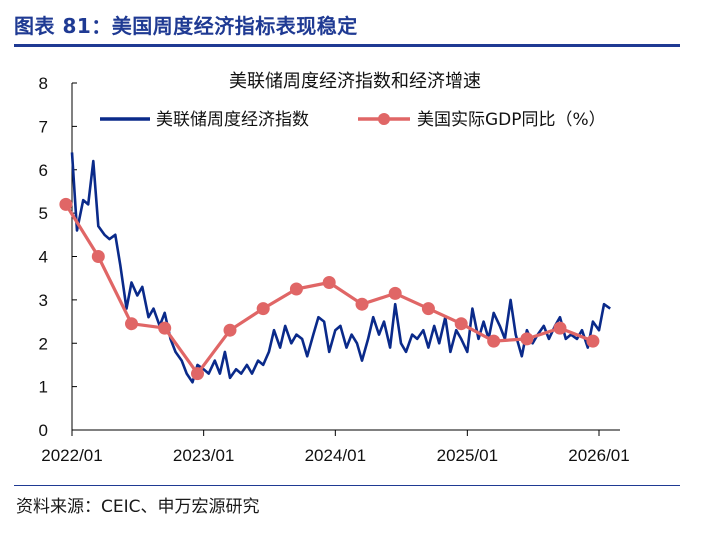 The width and height of the screenshot is (701, 536). What do you see at coordinates (43, 83) in the screenshot?
I see `y-tick-label: 8` at bounding box center [43, 83].